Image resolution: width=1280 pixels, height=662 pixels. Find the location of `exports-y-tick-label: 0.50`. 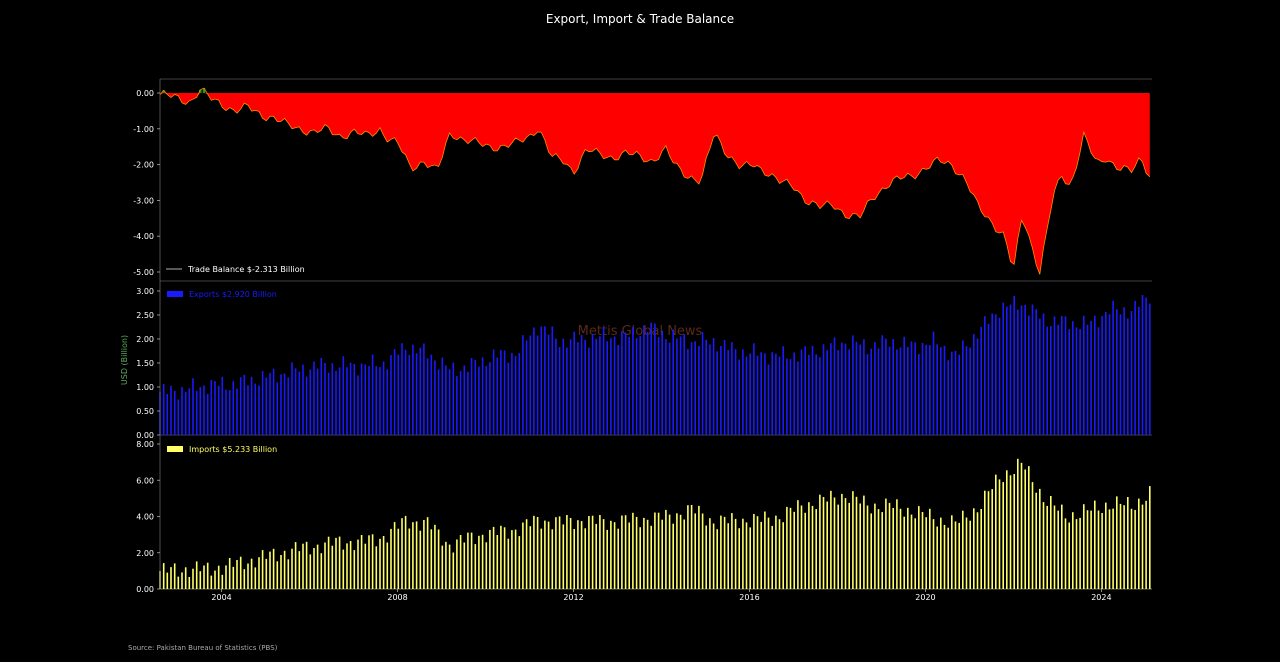

exports-y-tick-label: 0.50 is located at coordinates (145, 411).